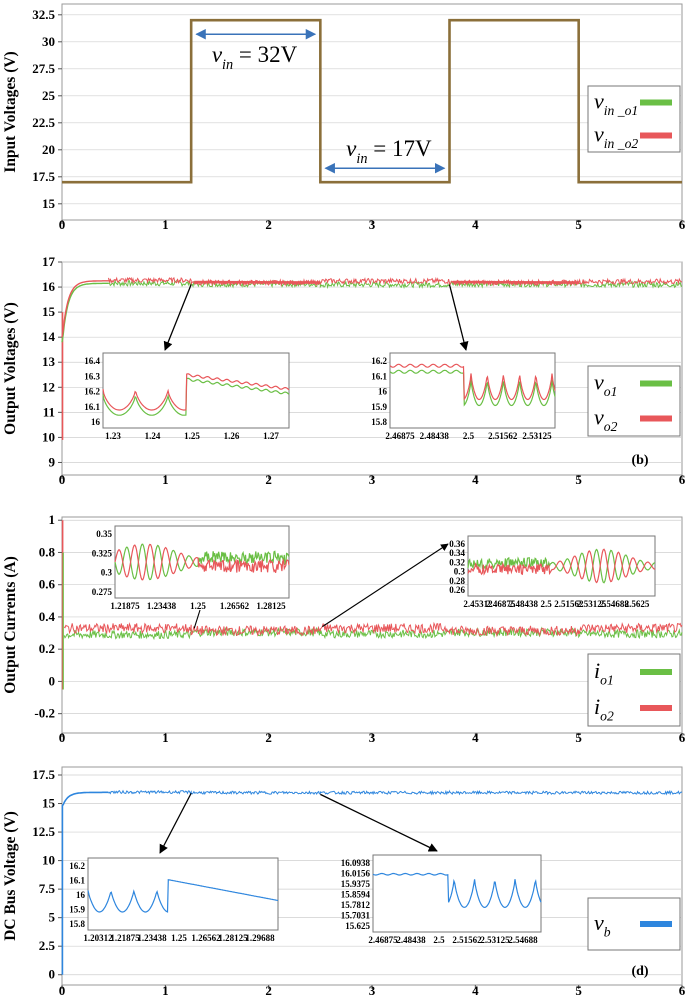 The width and height of the screenshot is (685, 1002). What do you see at coordinates (356, 916) in the screenshot?
I see `inset-y-tick-label: 15.7031` at bounding box center [356, 916].